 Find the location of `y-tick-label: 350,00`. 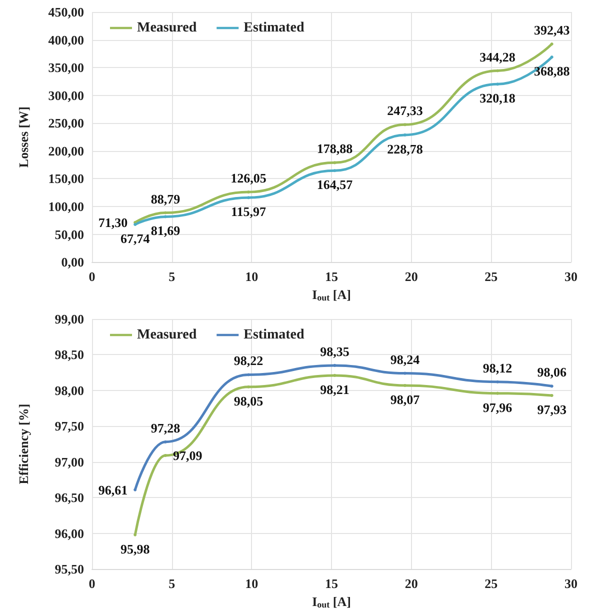

y-tick-label: 350,00 is located at coordinates (66, 68).